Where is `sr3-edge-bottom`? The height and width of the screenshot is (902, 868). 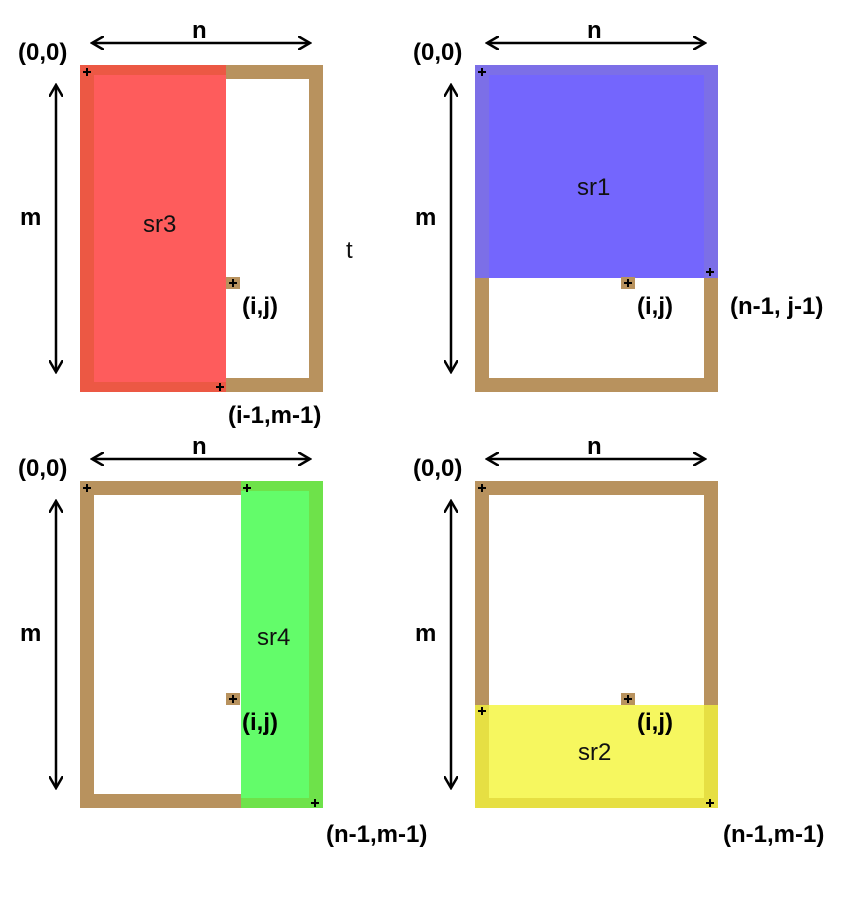 sr3-edge-bottom is located at coordinates (160, 387).